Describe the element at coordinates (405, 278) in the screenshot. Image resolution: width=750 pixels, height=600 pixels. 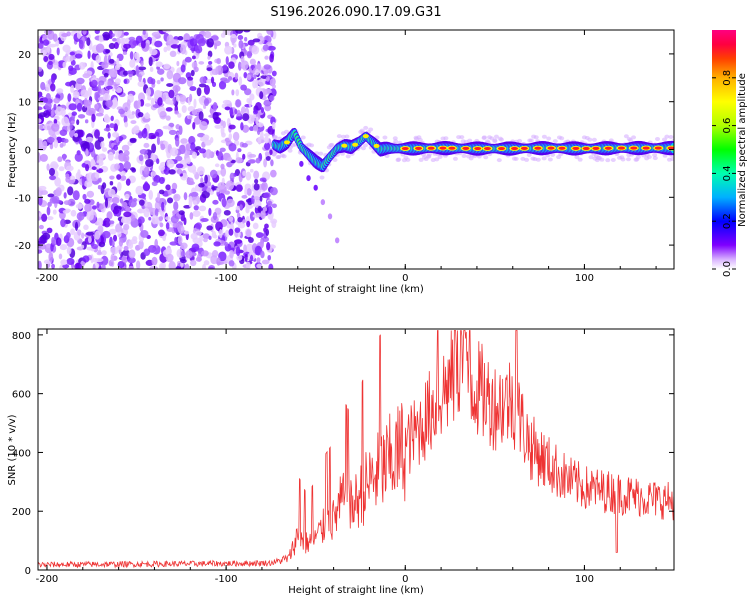
I see `spectrogram-xtick-label: 0` at that location.